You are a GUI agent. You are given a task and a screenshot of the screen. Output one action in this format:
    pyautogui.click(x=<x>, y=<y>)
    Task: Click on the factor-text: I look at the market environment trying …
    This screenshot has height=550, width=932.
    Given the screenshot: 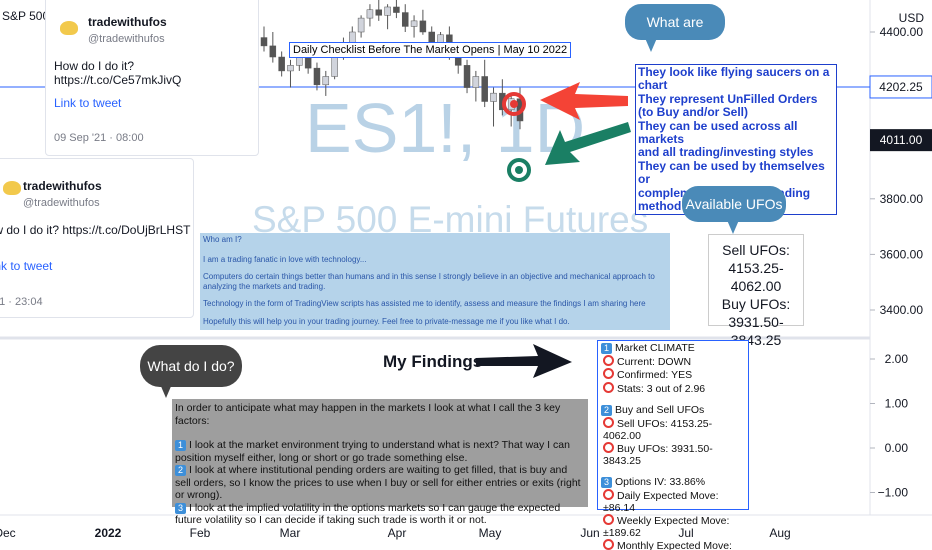 What is the action you would take?
    pyautogui.click(x=372, y=451)
    